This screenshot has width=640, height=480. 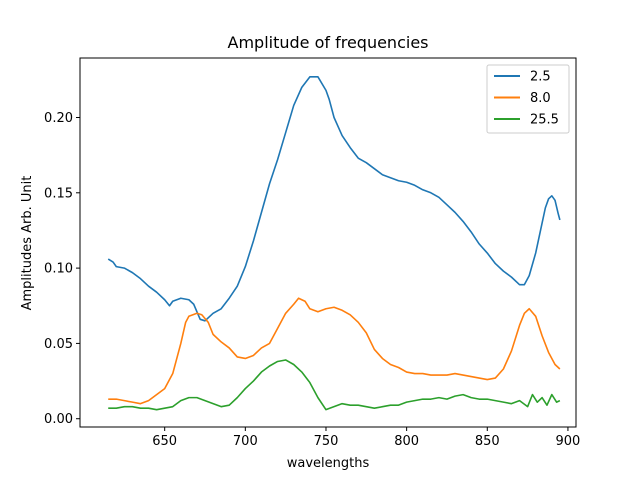 I want to click on x-tick-label: 800, so click(x=406, y=441).